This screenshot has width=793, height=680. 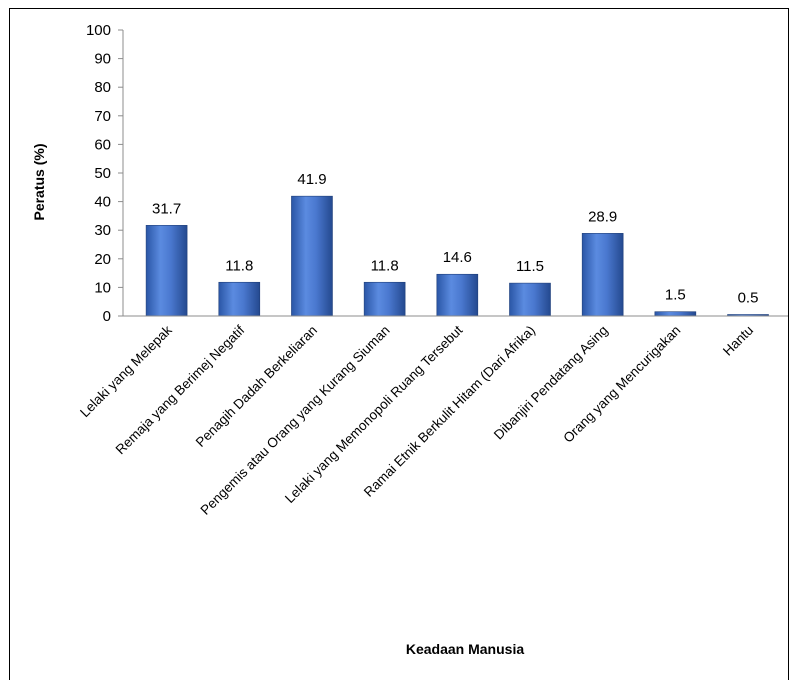 I want to click on data-label: 11.5, so click(x=530, y=266).